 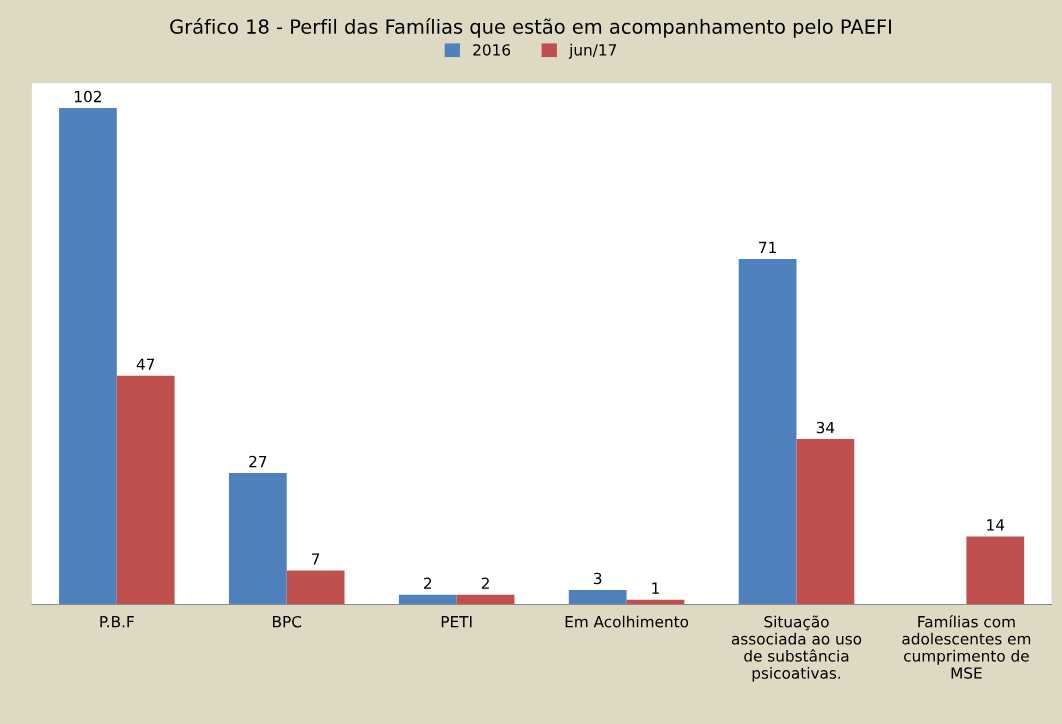 What do you see at coordinates (316, 559) in the screenshot?
I see `data-label: 7` at bounding box center [316, 559].